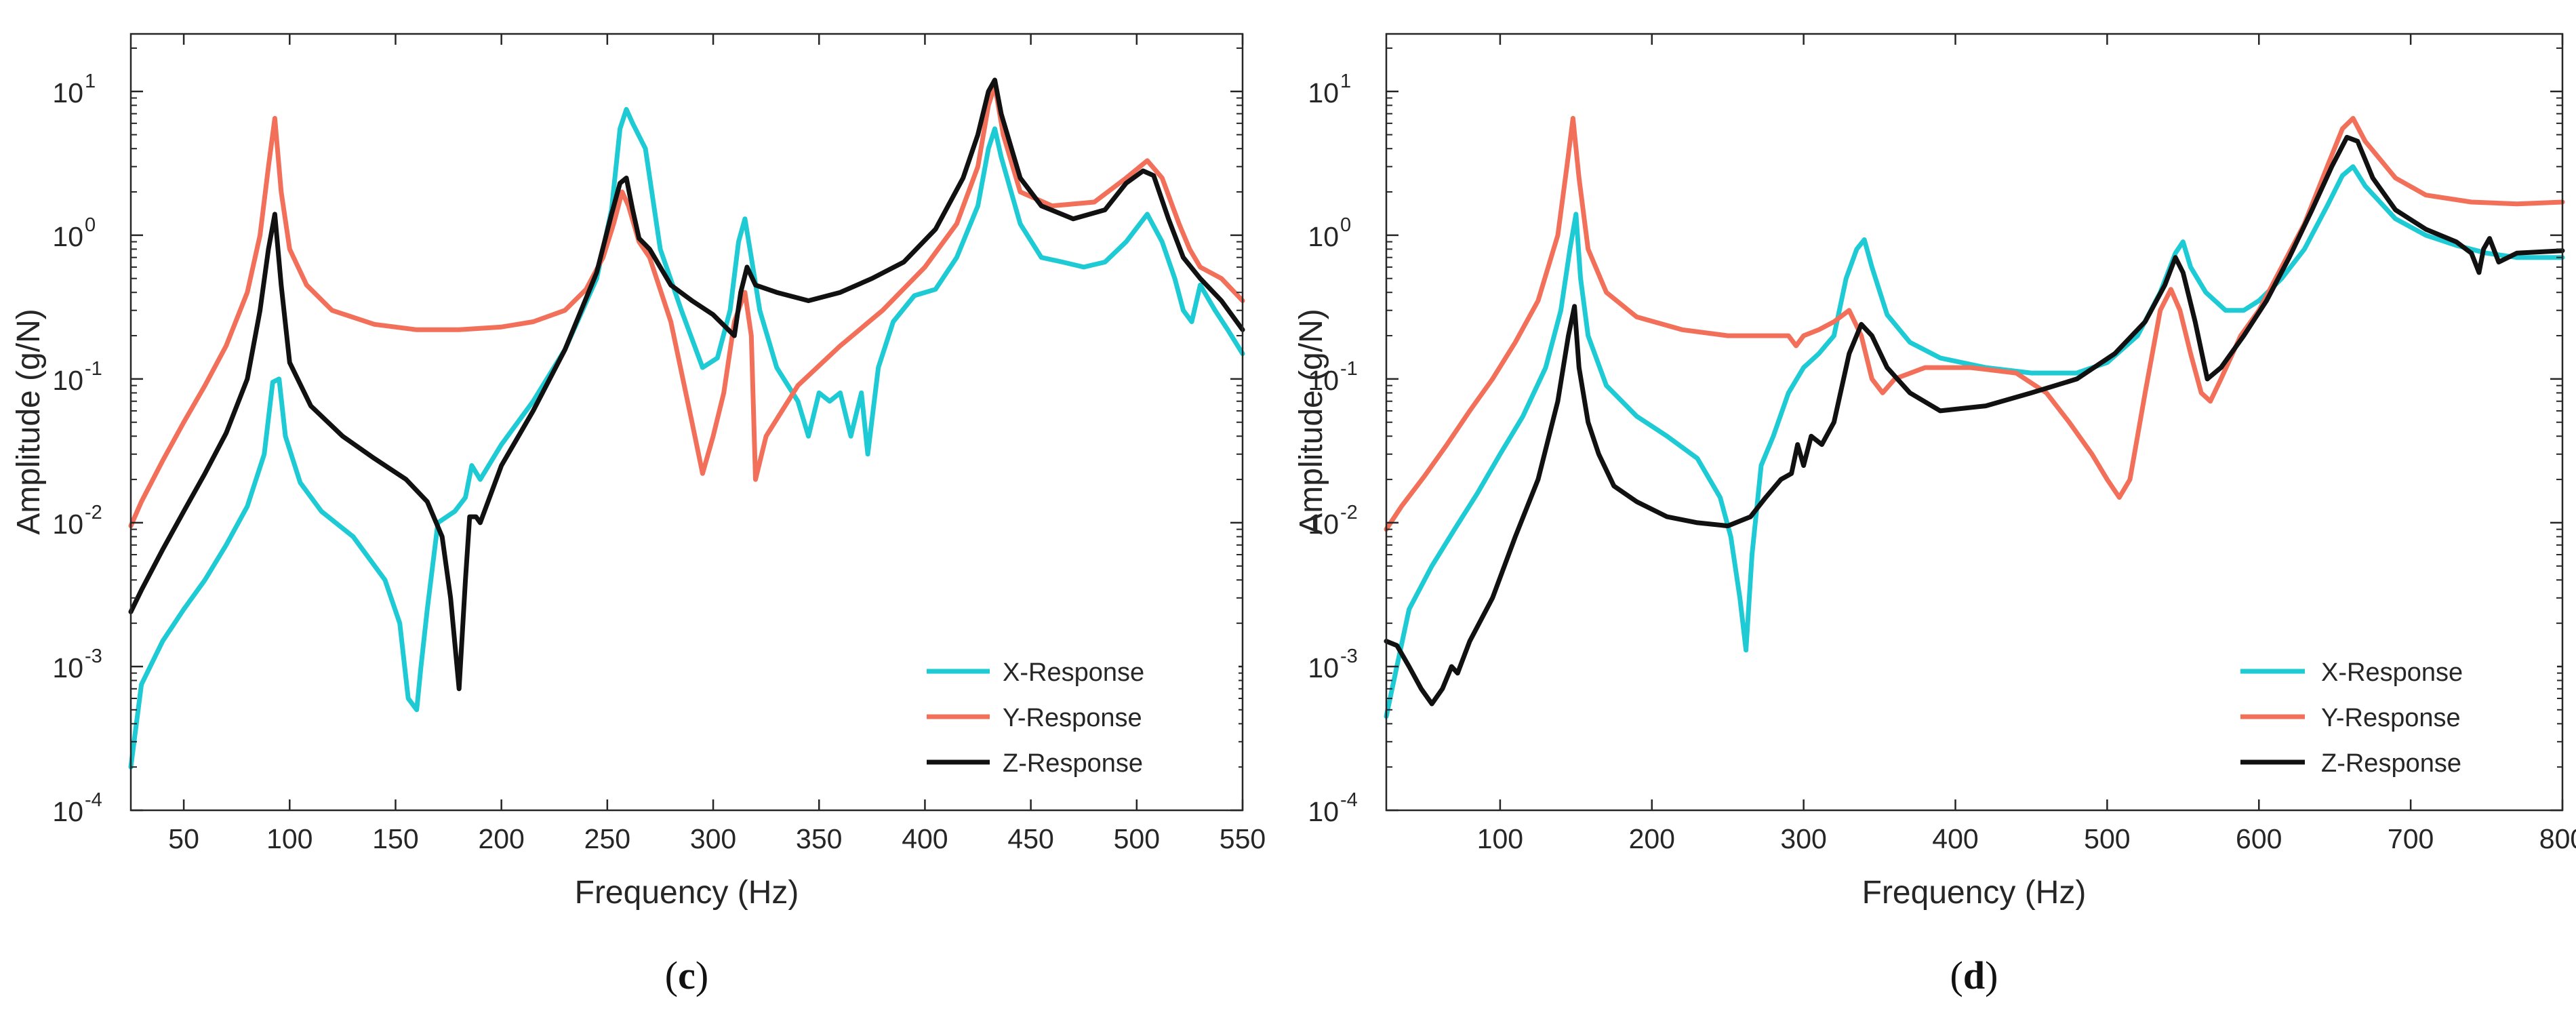  Describe the element at coordinates (395, 838) in the screenshot. I see `x-tick-label: 150` at that location.